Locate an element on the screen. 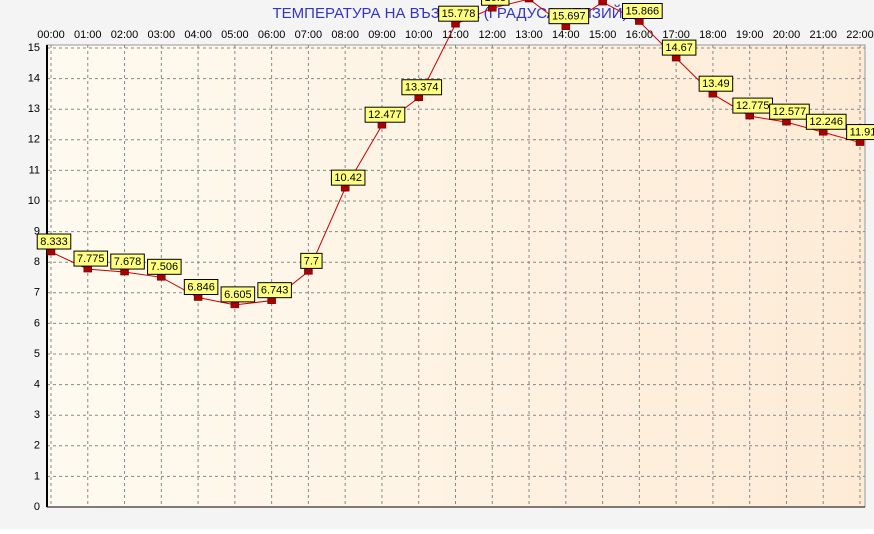  y-tick-label: 8 is located at coordinates (37, 262).